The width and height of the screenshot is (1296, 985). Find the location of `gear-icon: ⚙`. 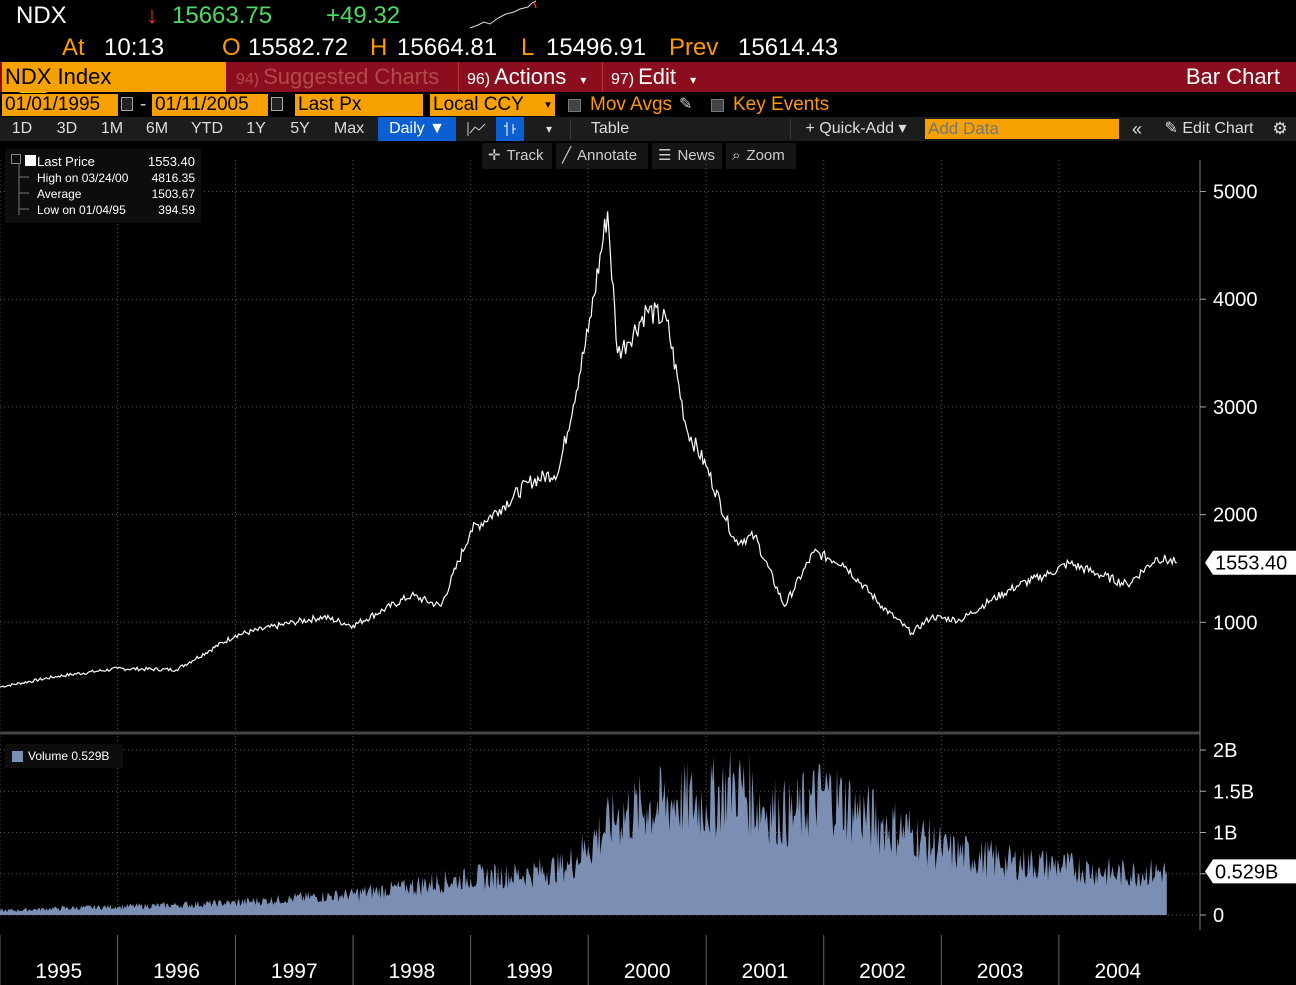

gear-icon: ⚙ is located at coordinates (1280, 128).